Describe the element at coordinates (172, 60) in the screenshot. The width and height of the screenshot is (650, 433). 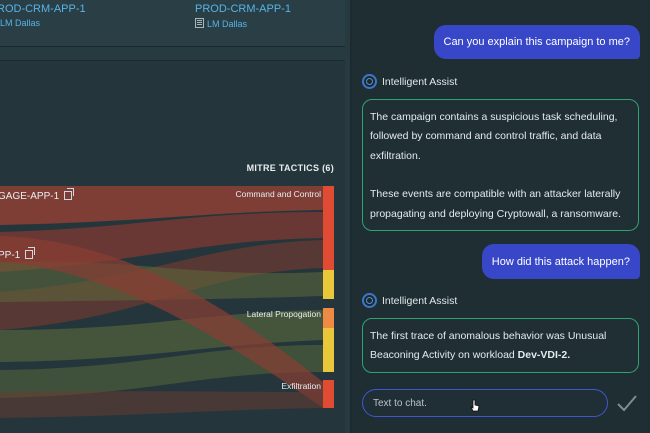
I see `section-divider` at that location.